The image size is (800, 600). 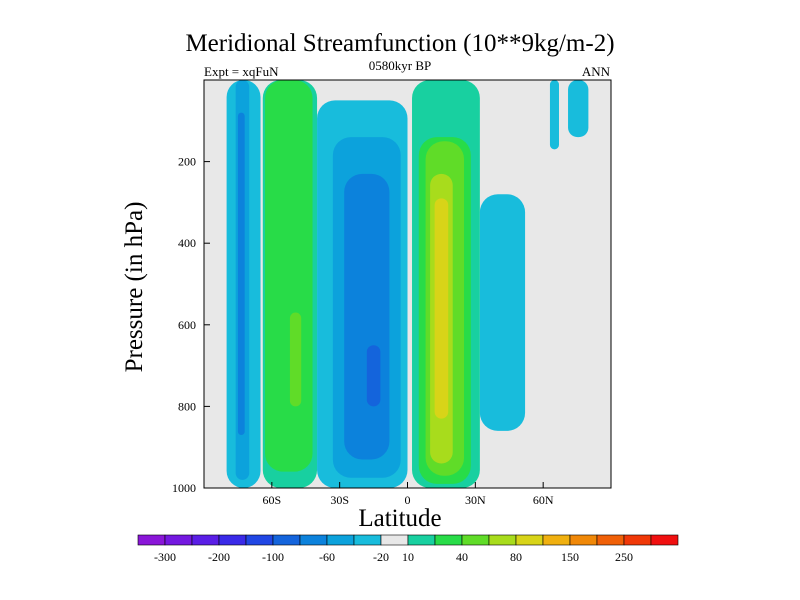 I want to click on x-tick-label: 30S, so click(x=339, y=500).